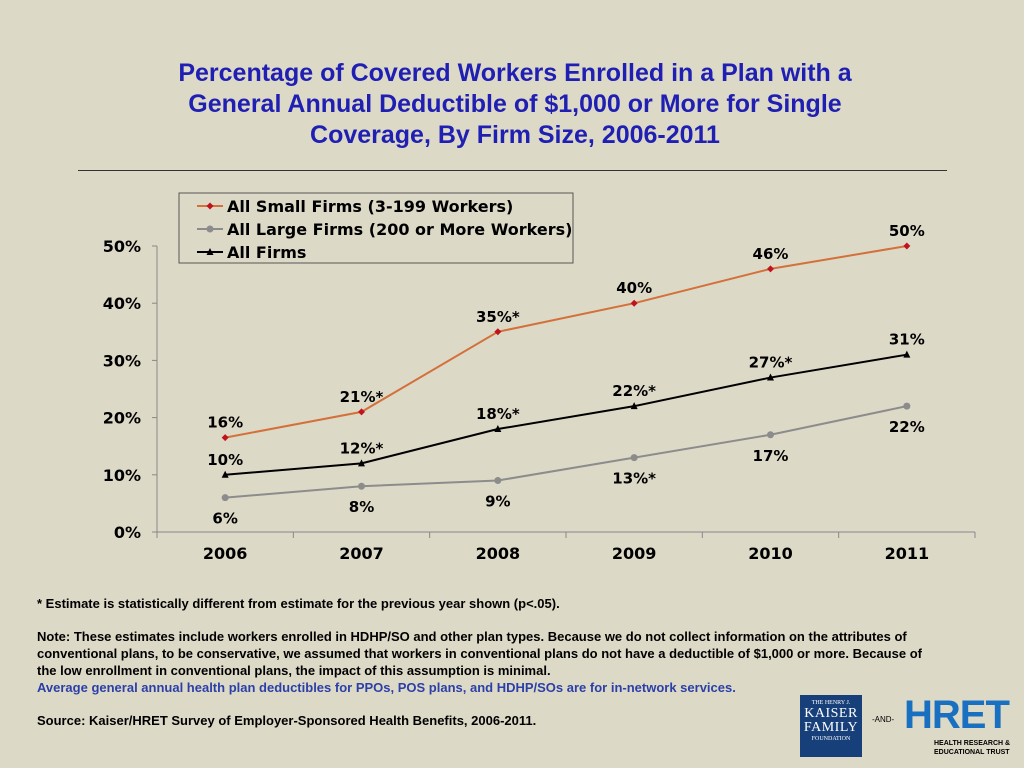  Describe the element at coordinates (122, 360) in the screenshot. I see `y-tick-label: 30%` at that location.